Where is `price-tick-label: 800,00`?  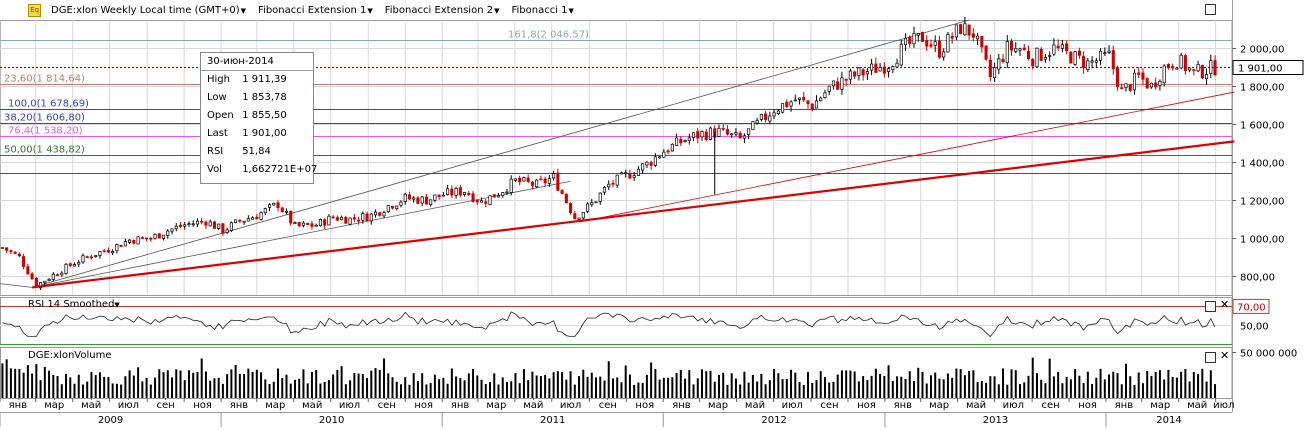
price-tick-label: 800,00 is located at coordinates (1257, 278).